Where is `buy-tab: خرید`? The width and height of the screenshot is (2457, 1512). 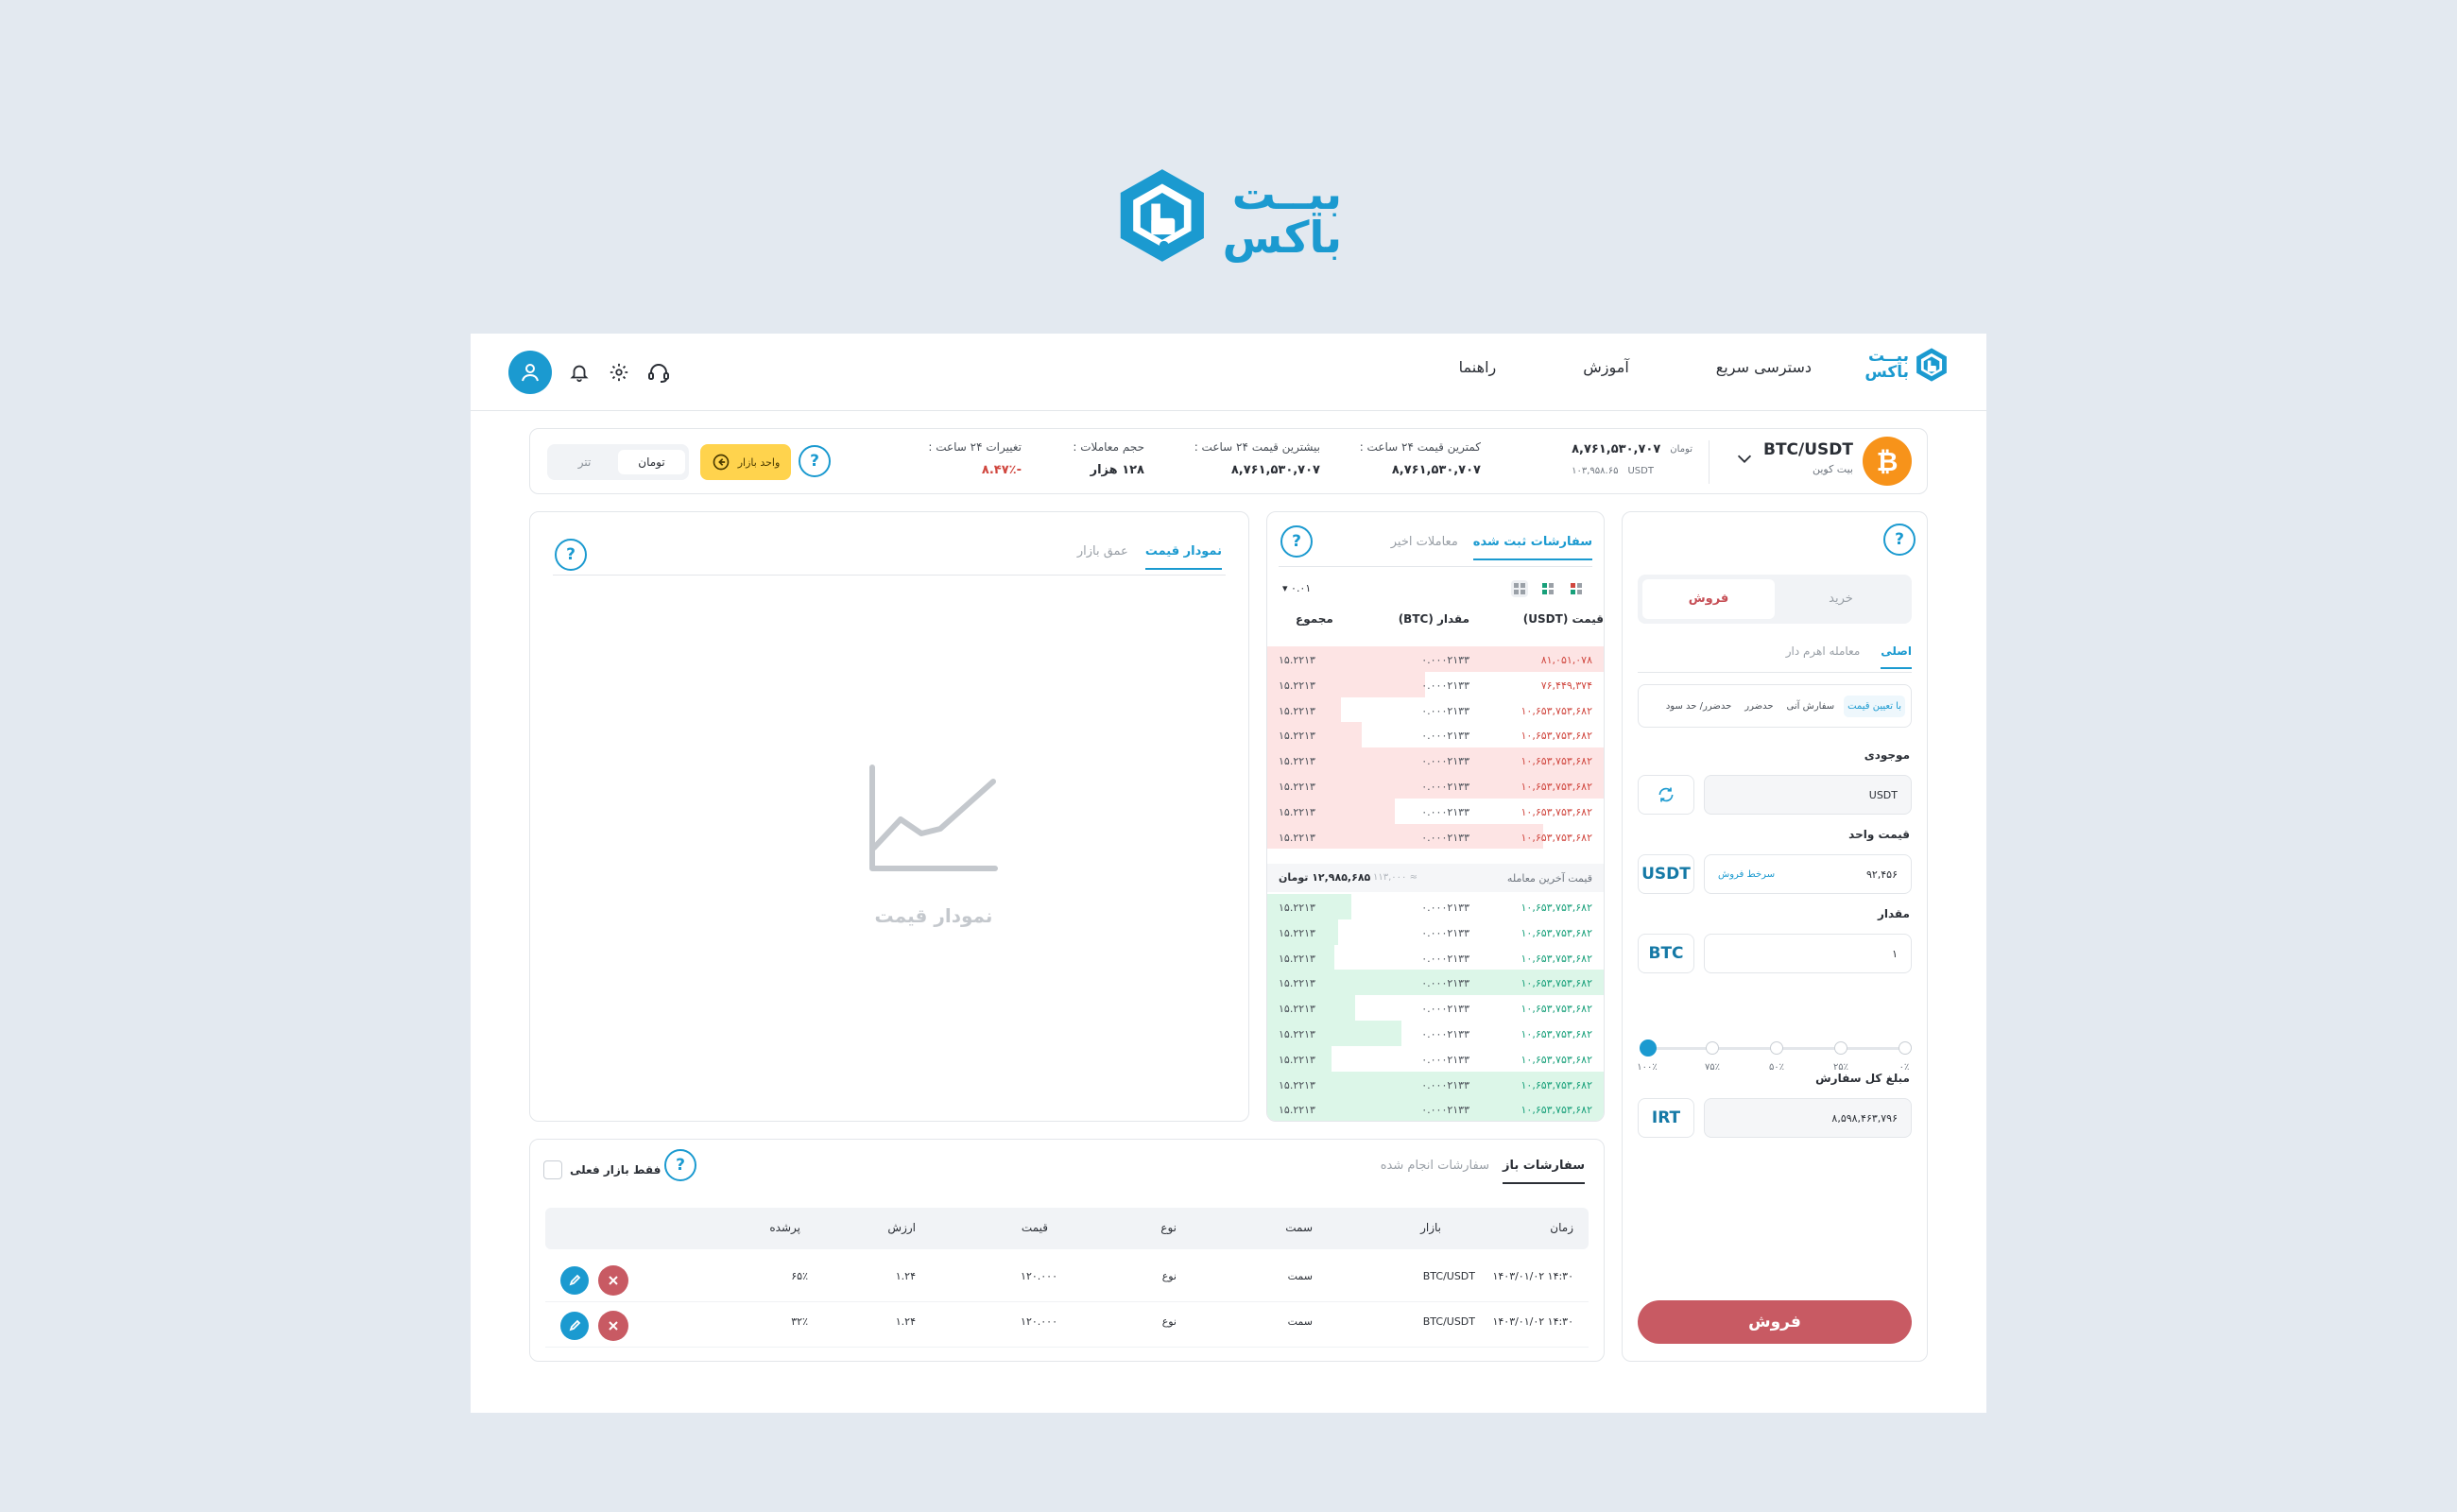
buy-tab: خرید is located at coordinates (1841, 599).